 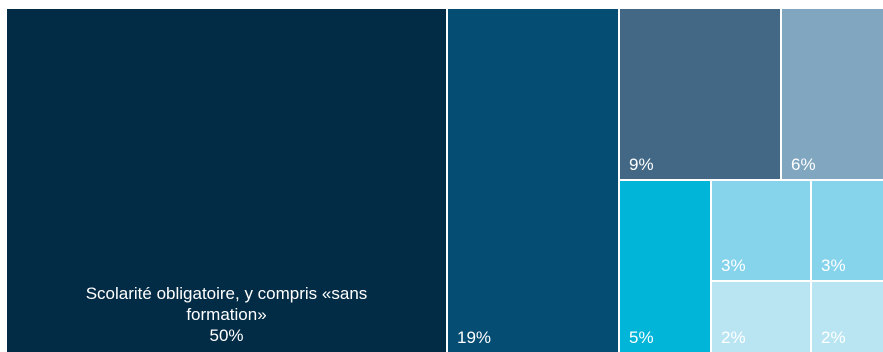 I want to click on treemap-tile-value: 50%, so click(x=226, y=335).